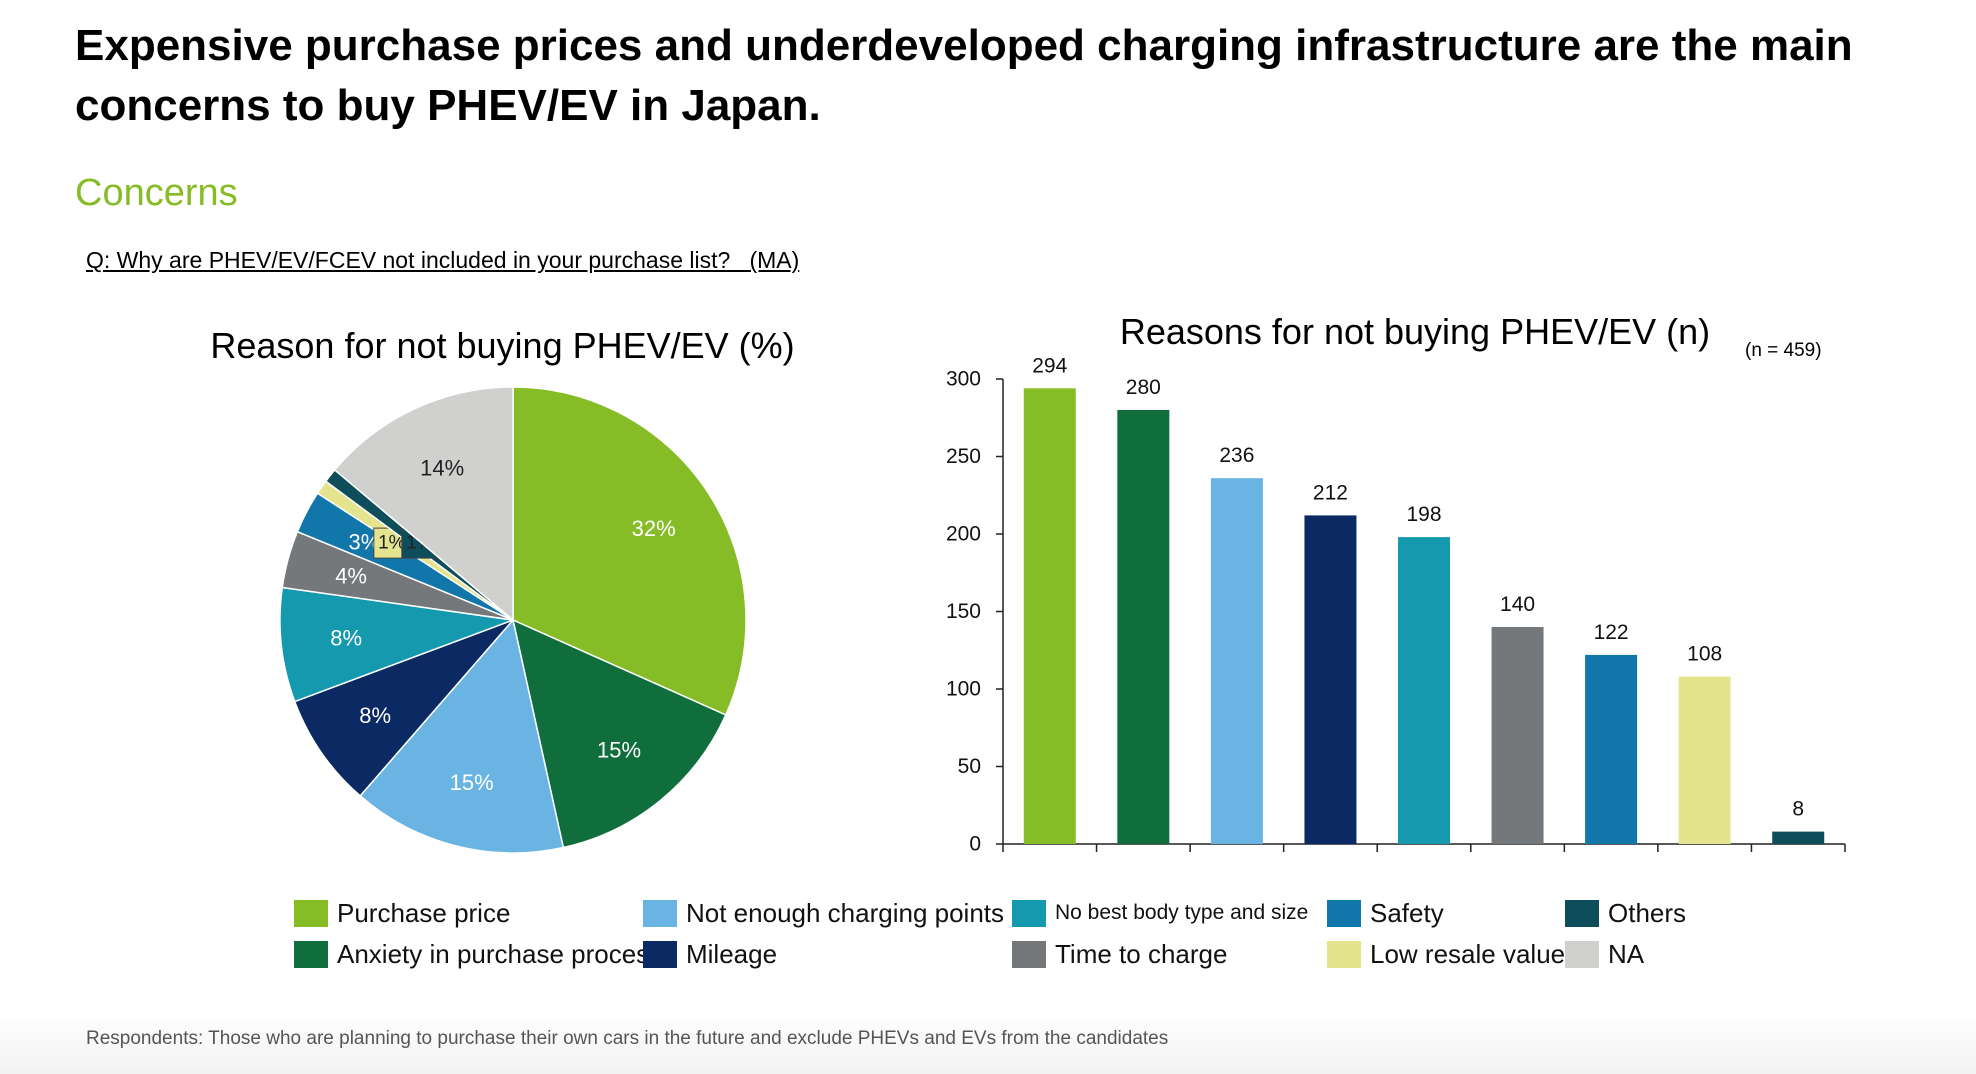  I want to click on pie-label-time-to-charge: 4%, so click(351, 576).